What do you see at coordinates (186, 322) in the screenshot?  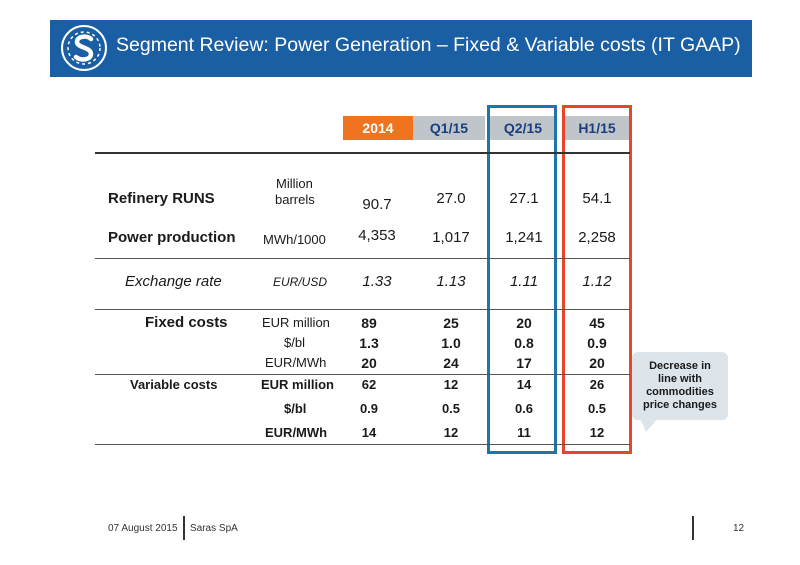 I see `fixed-costs-label: Fixed costs` at bounding box center [186, 322].